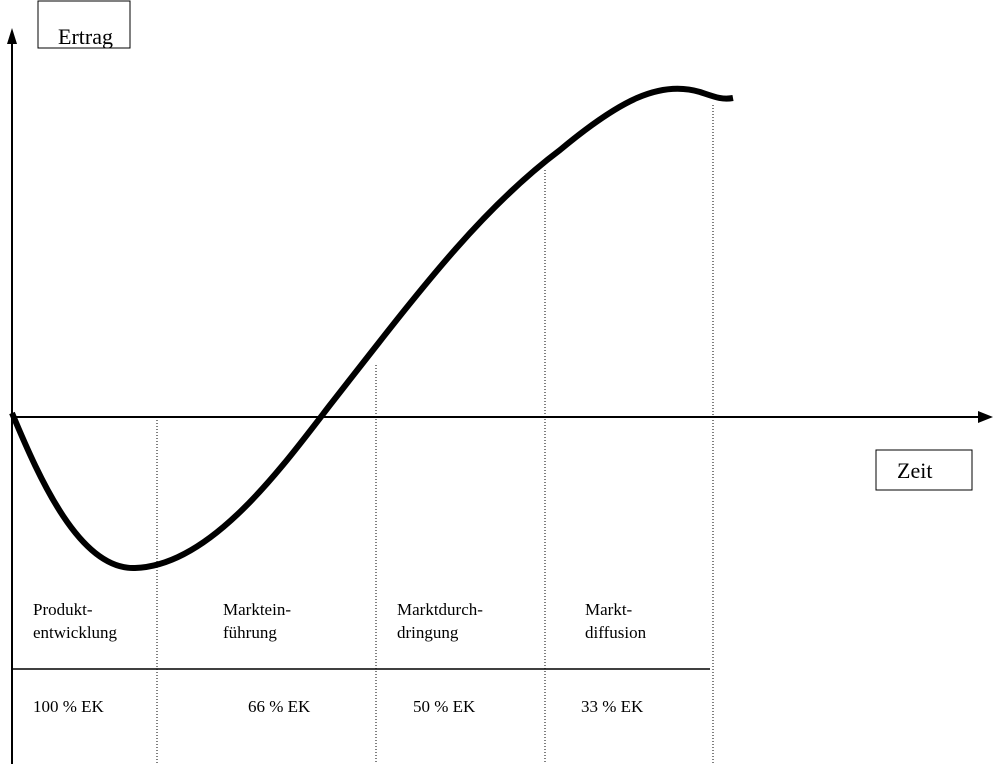 Image resolution: width=993 pixels, height=764 pixels. I want to click on phase-equity: 100 % EK, so click(69, 706).